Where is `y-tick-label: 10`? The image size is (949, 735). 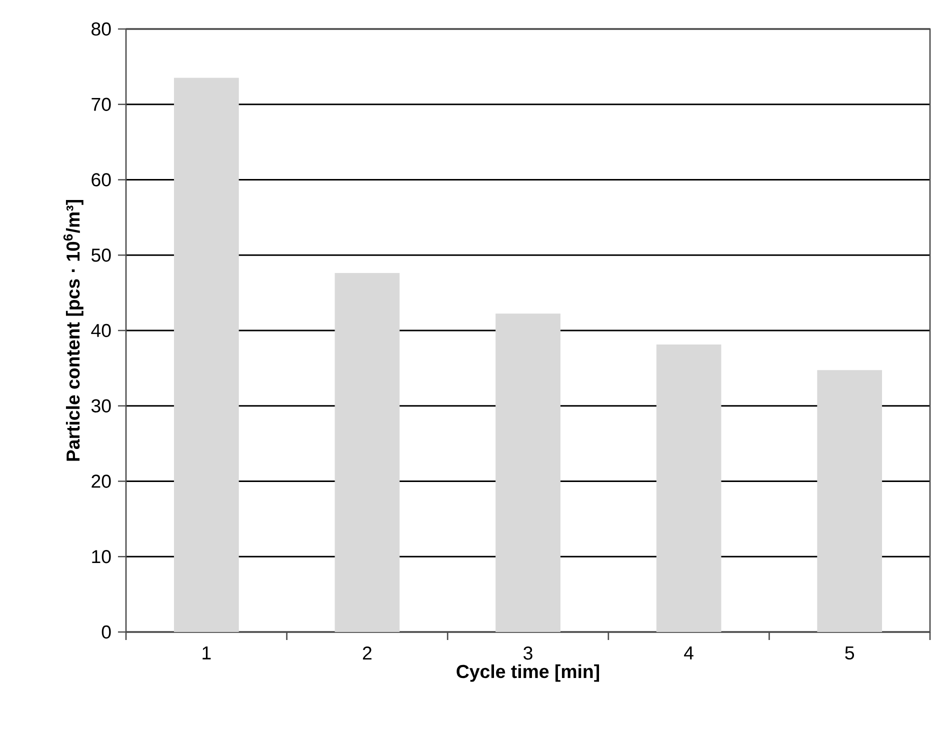
y-tick-label: 10 is located at coordinates (101, 557).